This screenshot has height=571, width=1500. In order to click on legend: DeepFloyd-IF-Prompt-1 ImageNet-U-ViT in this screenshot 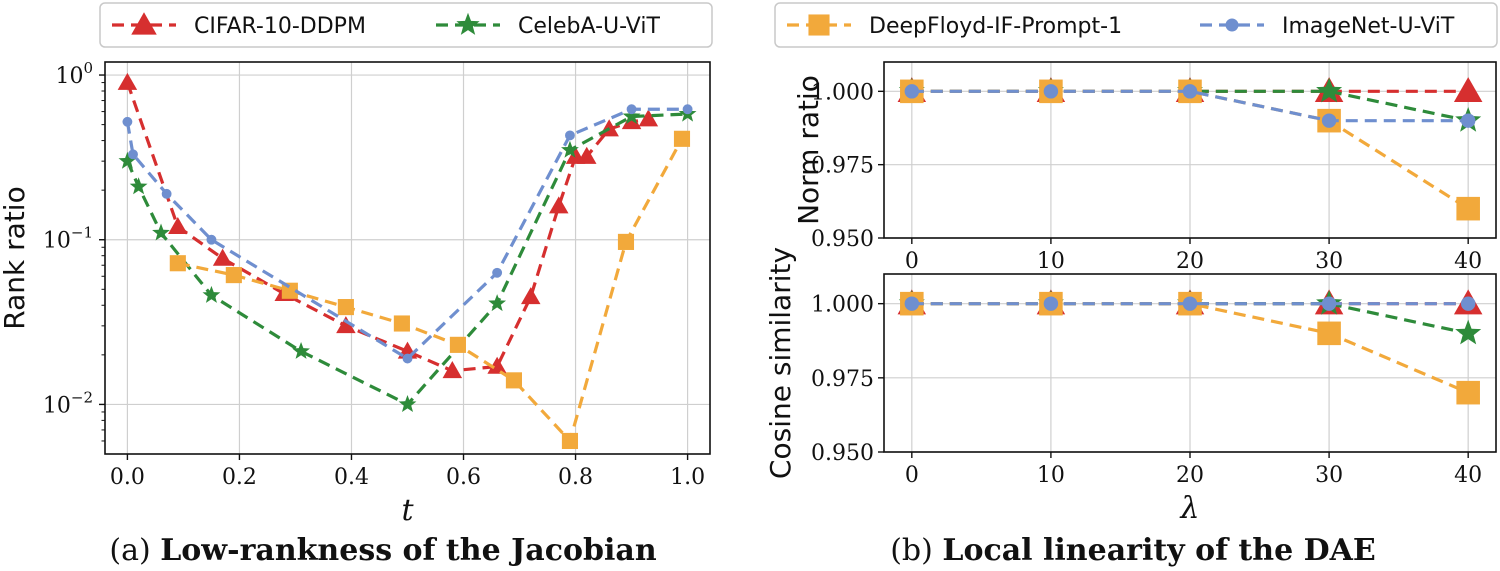, I will do `click(1136, 25)`.